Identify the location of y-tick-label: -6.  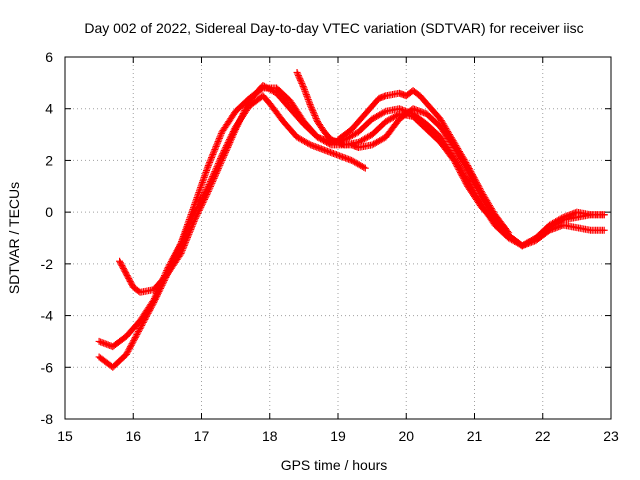
(47, 367).